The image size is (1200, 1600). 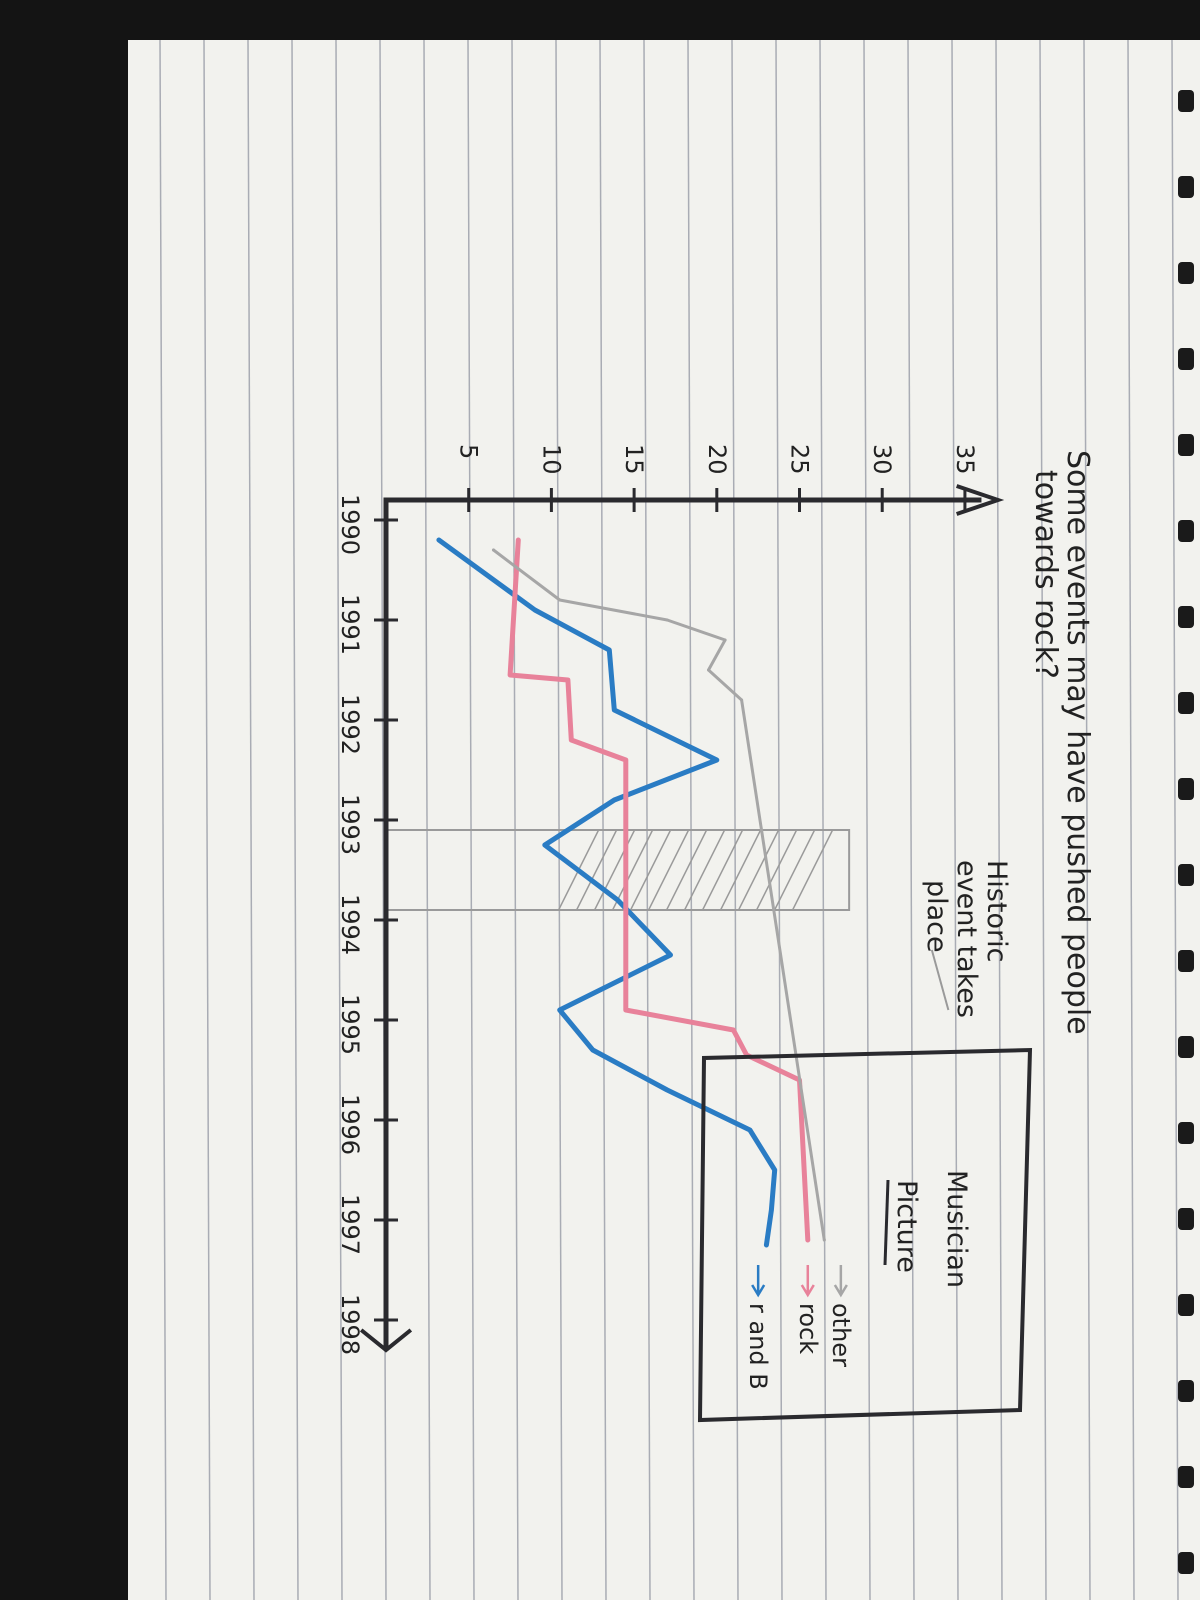 What do you see at coordinates (800, 459) in the screenshot?
I see `y-tick-label: 25` at bounding box center [800, 459].